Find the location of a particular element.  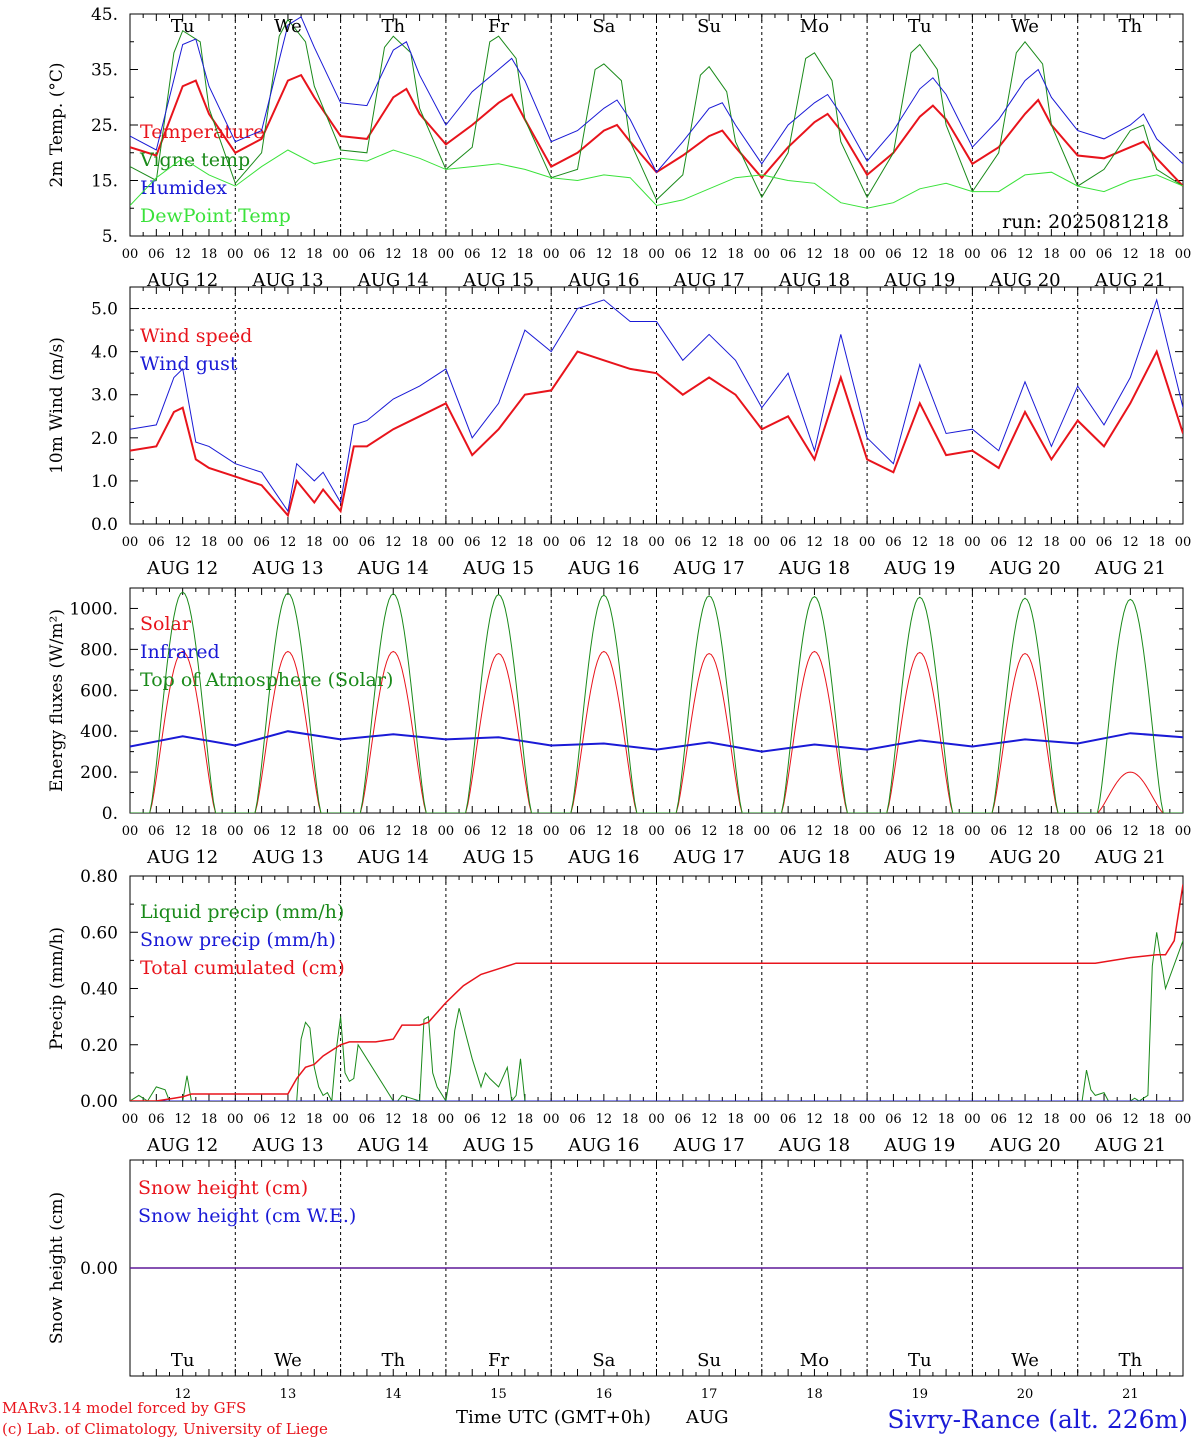

weekday-label: Sa is located at coordinates (603, 1360).